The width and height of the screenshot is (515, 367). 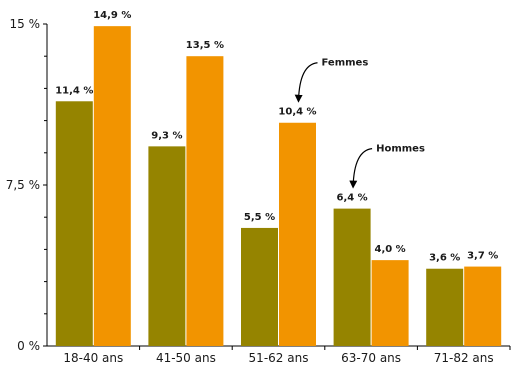 I want to click on y-tick-label: 15 %, so click(x=25, y=24).